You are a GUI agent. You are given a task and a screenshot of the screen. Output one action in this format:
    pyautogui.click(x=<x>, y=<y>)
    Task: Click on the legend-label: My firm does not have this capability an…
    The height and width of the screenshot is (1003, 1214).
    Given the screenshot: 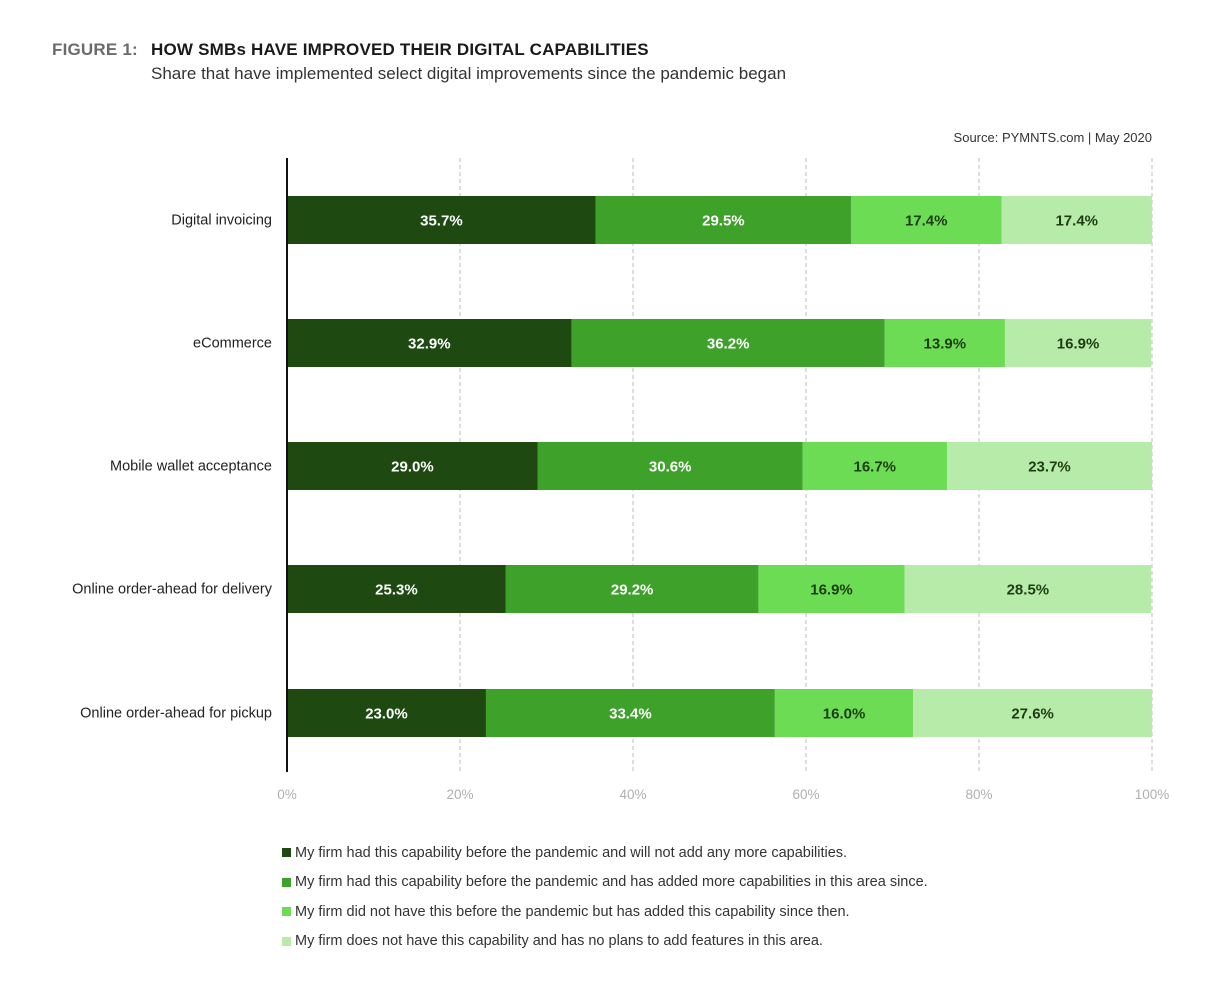 What is the action you would take?
    pyautogui.click(x=559, y=941)
    